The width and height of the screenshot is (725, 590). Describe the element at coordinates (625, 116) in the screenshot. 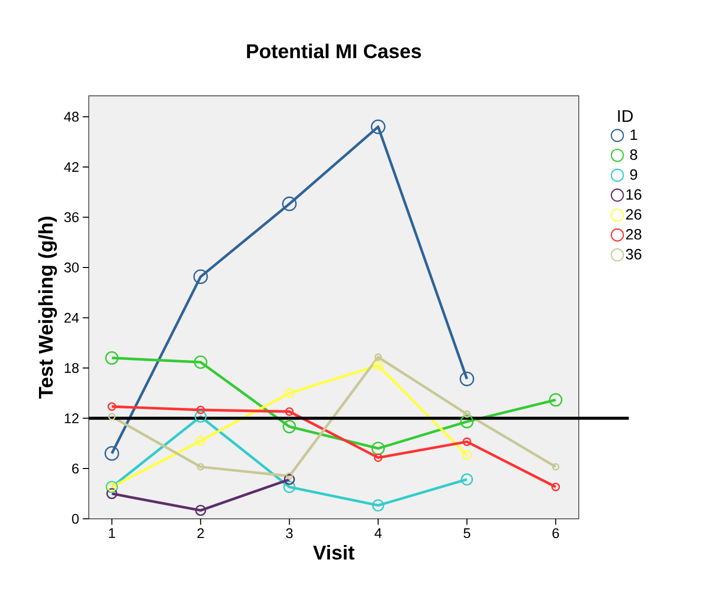

I see `legend-title: ID` at that location.